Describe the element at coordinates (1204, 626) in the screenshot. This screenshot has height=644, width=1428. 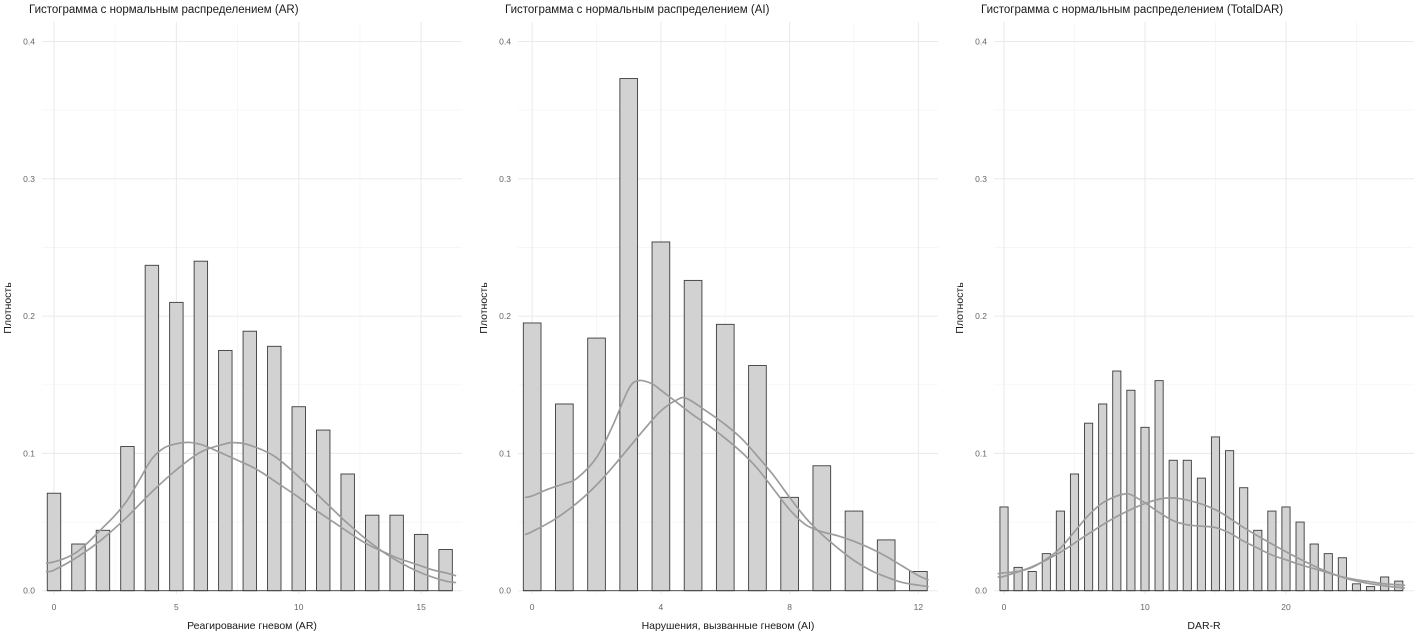
I see `x-axis-title: DAR-R` at that location.